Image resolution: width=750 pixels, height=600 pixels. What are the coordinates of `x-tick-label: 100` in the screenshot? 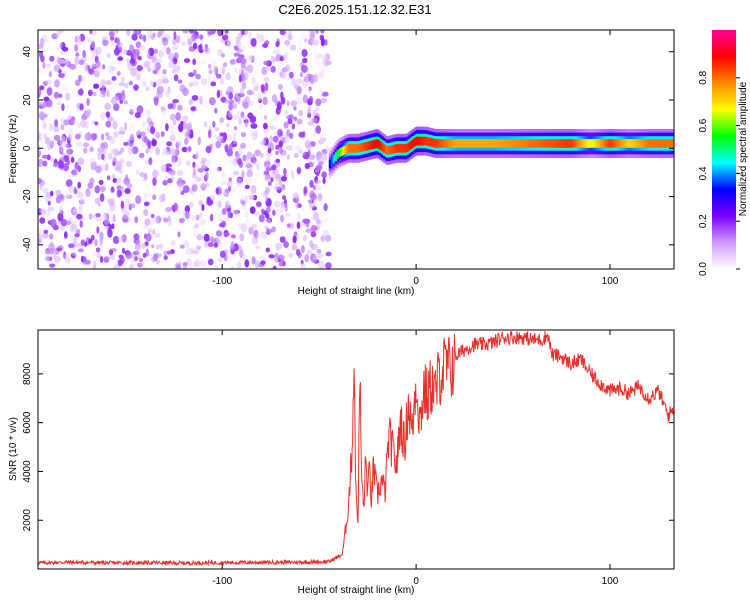 It's located at (610, 581).